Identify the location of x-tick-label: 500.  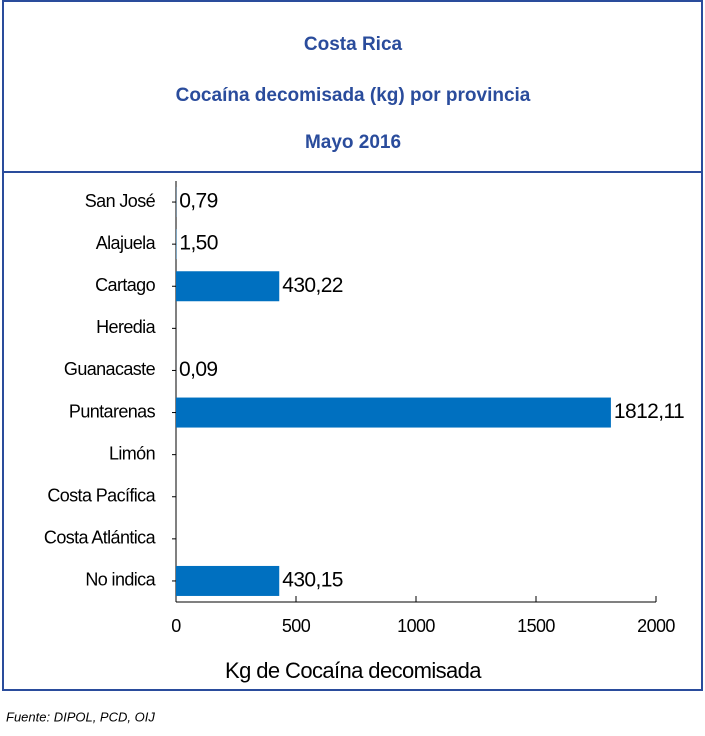
(296, 626).